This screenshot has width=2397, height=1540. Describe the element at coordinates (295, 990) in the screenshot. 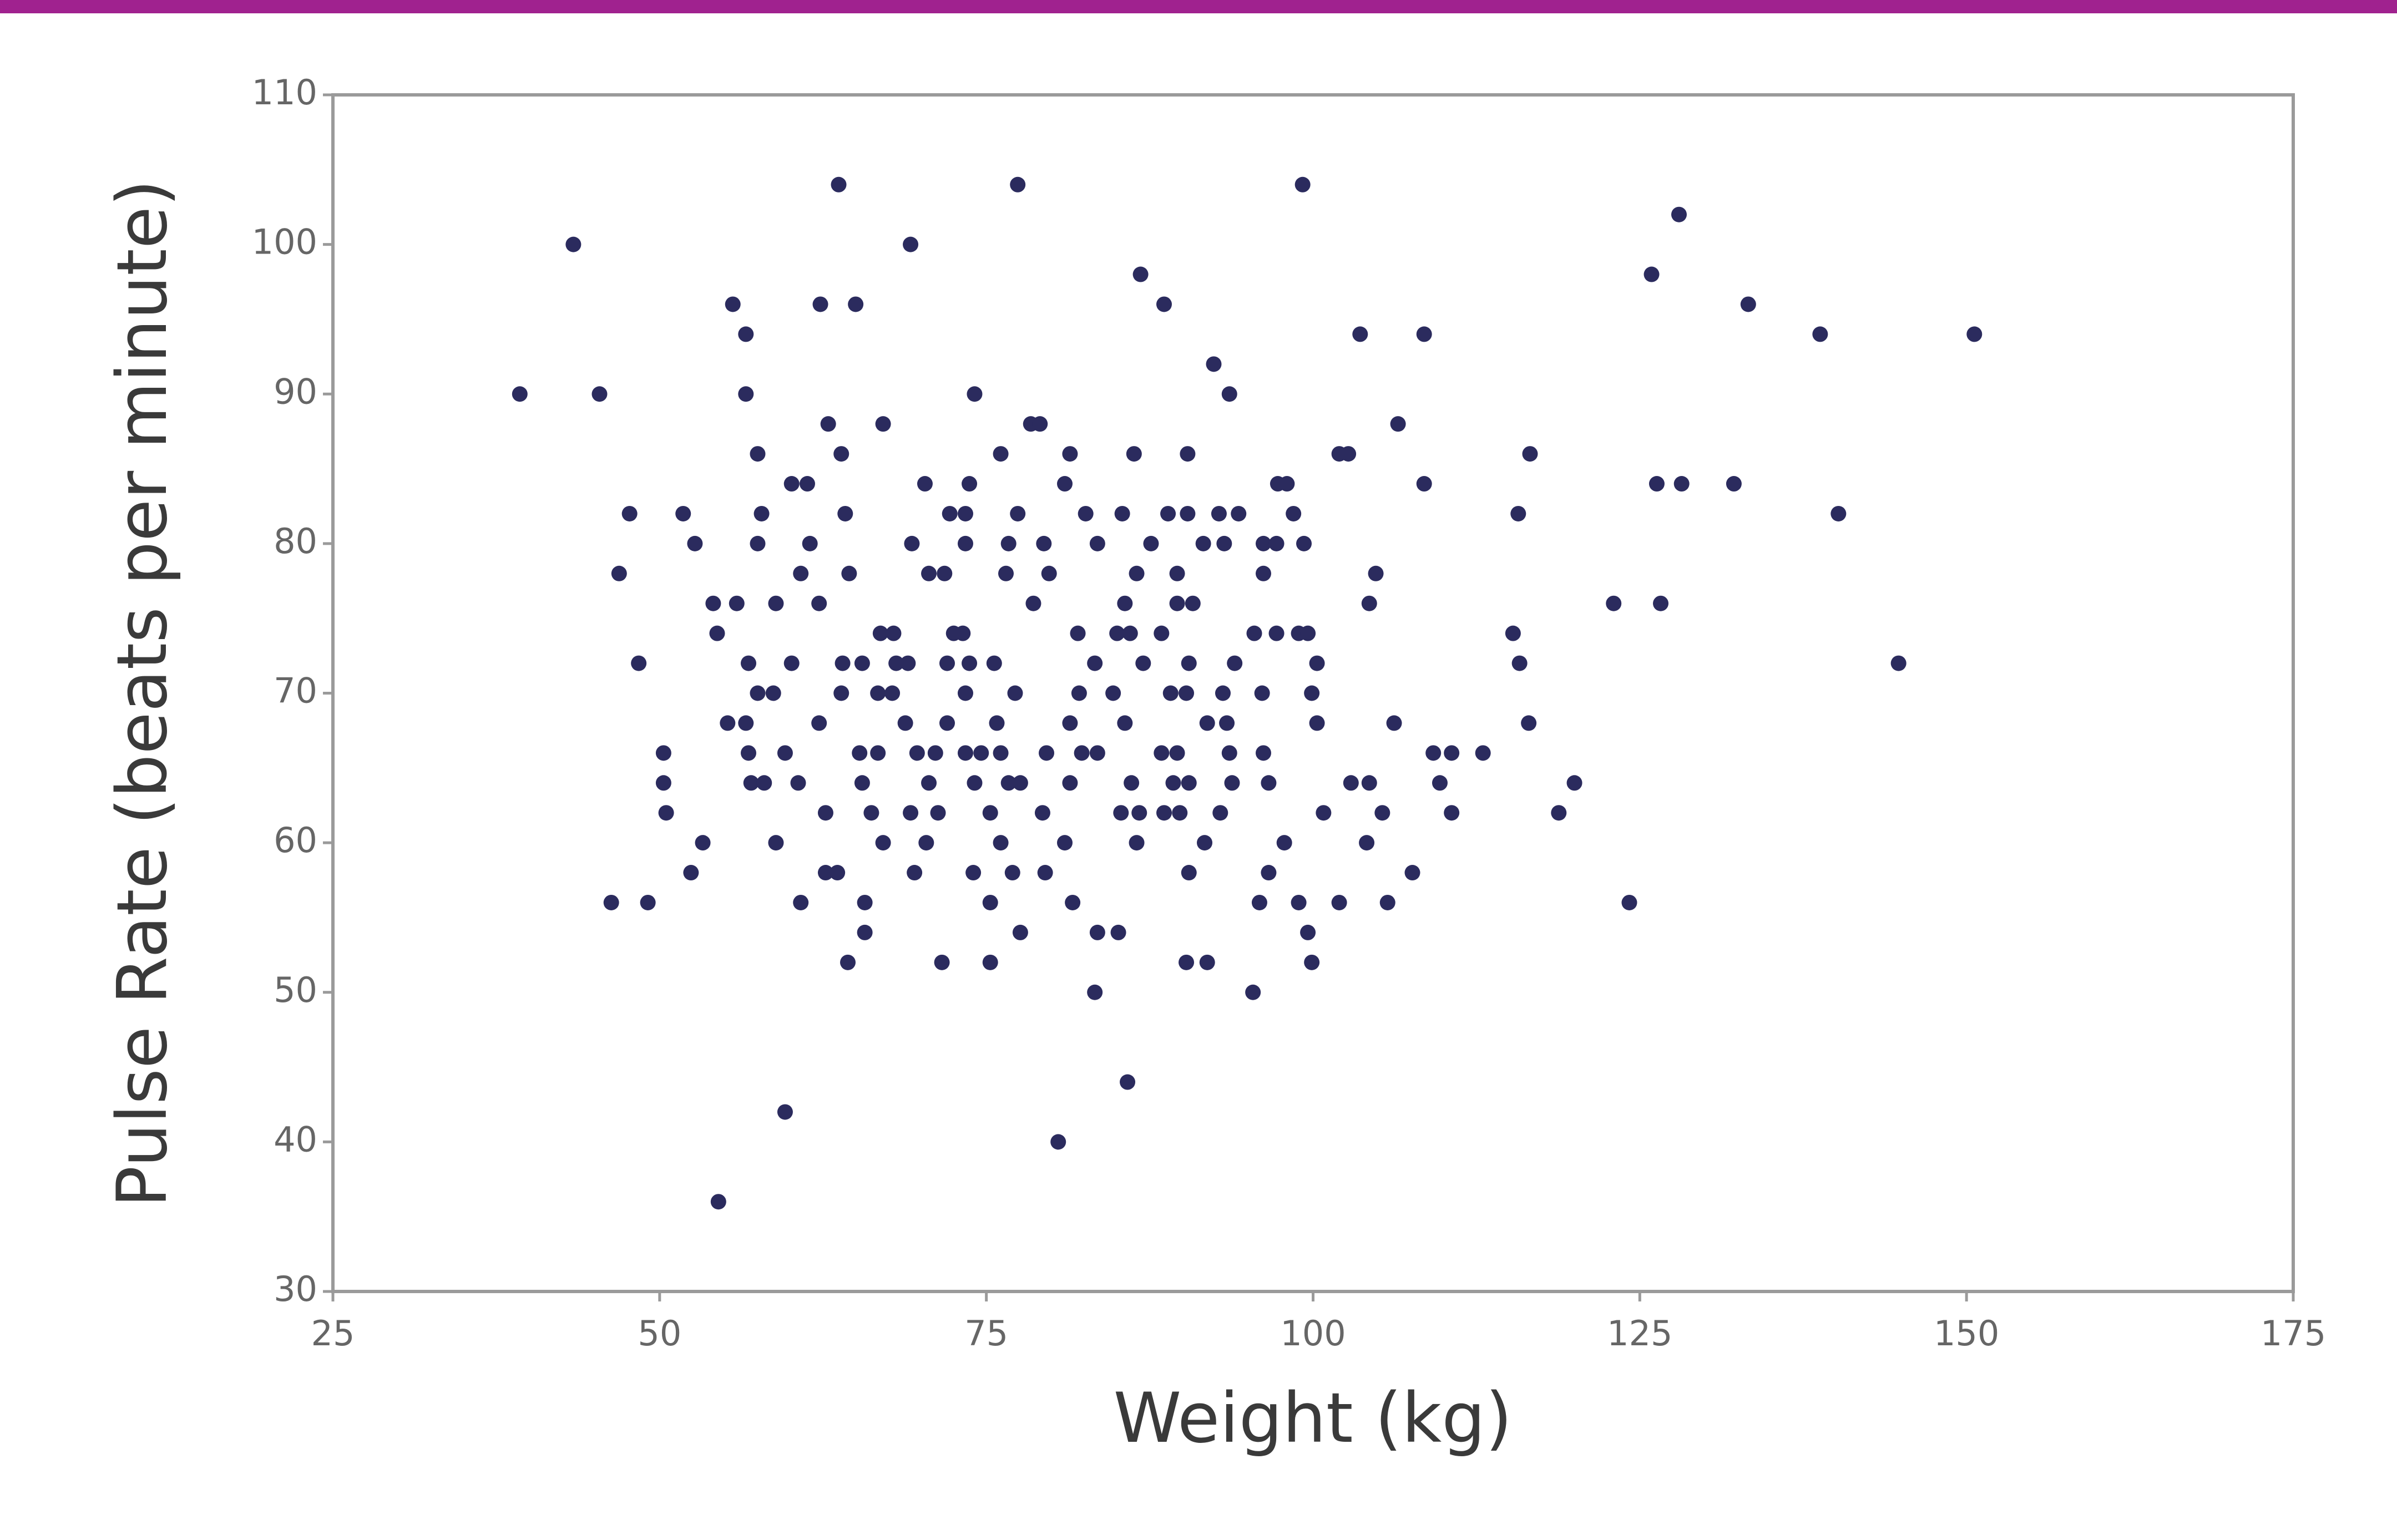

I see `y-tick-label: 50` at that location.